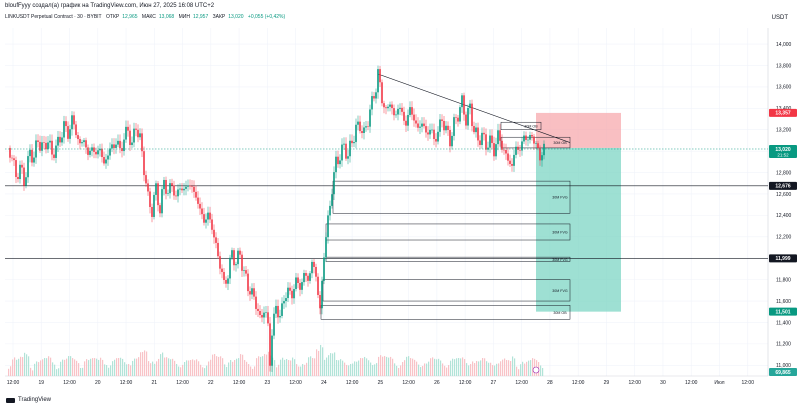 Image resolution: width=800 pixels, height=406 pixels. What do you see at coordinates (783, 187) in the screenshot?
I see `level-price-label: 12,676` at bounding box center [783, 187].